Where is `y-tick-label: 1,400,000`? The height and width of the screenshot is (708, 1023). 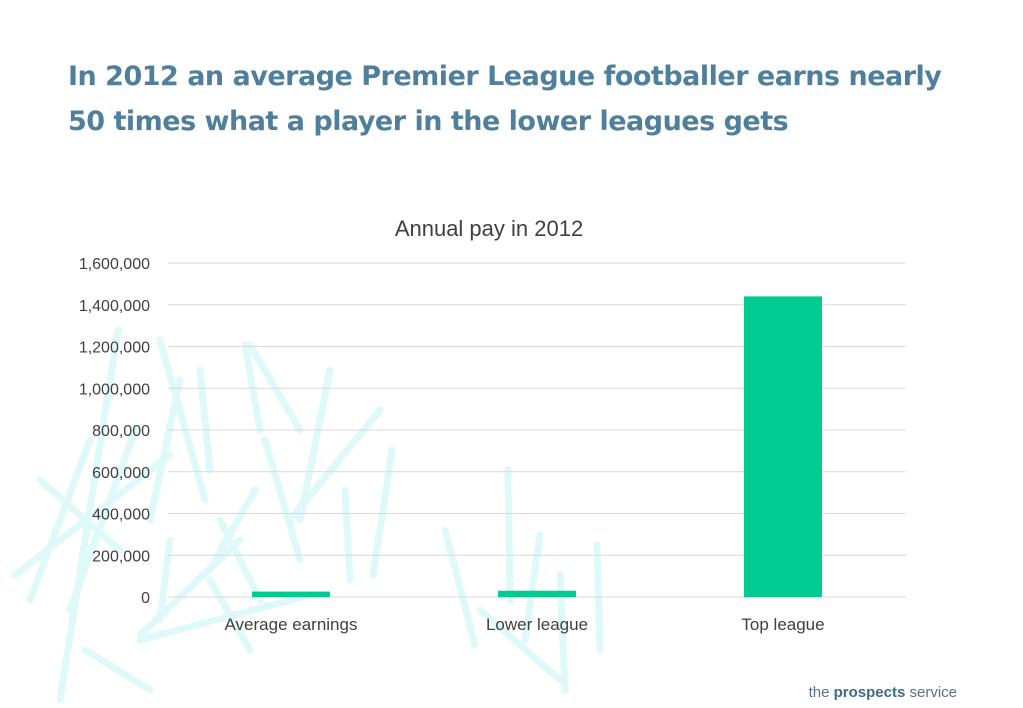 y-tick-label: 1,400,000 is located at coordinates (114, 306).